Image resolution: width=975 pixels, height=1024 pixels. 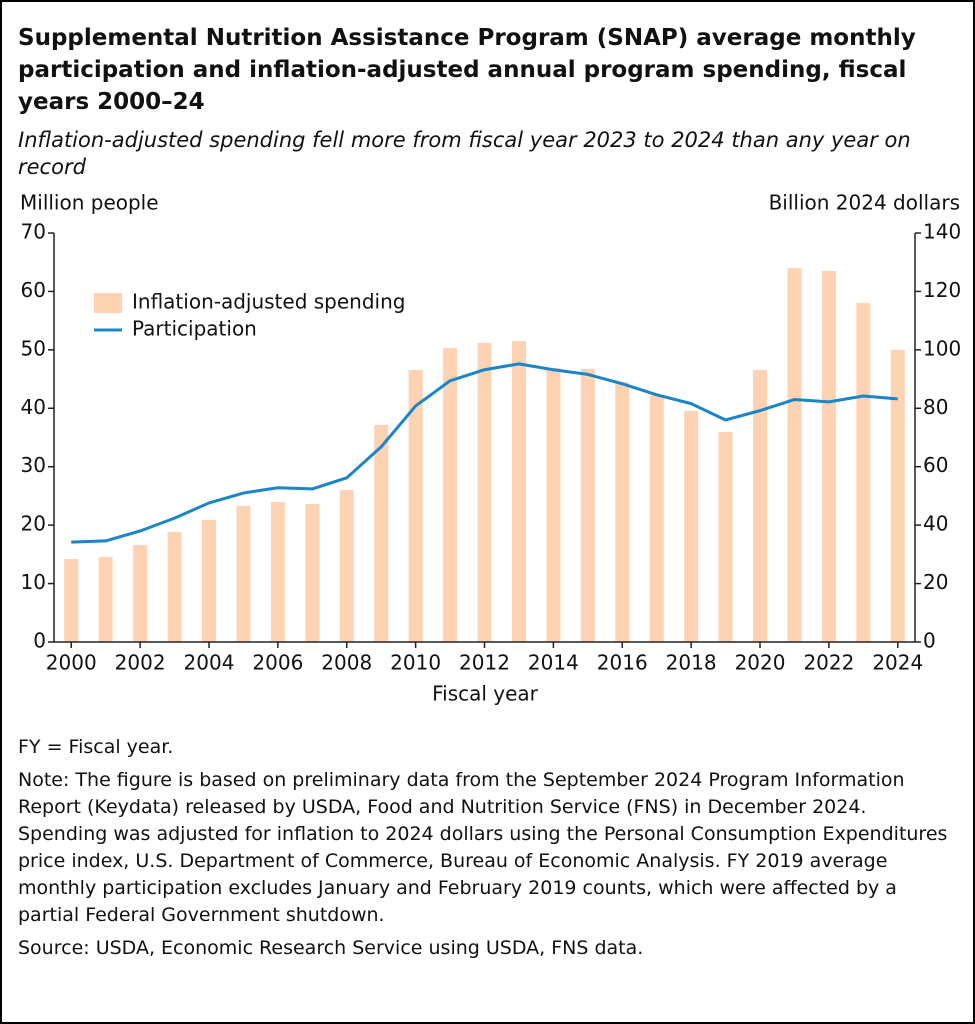 I want to click on x-tick-label: 2022, so click(x=828, y=663).